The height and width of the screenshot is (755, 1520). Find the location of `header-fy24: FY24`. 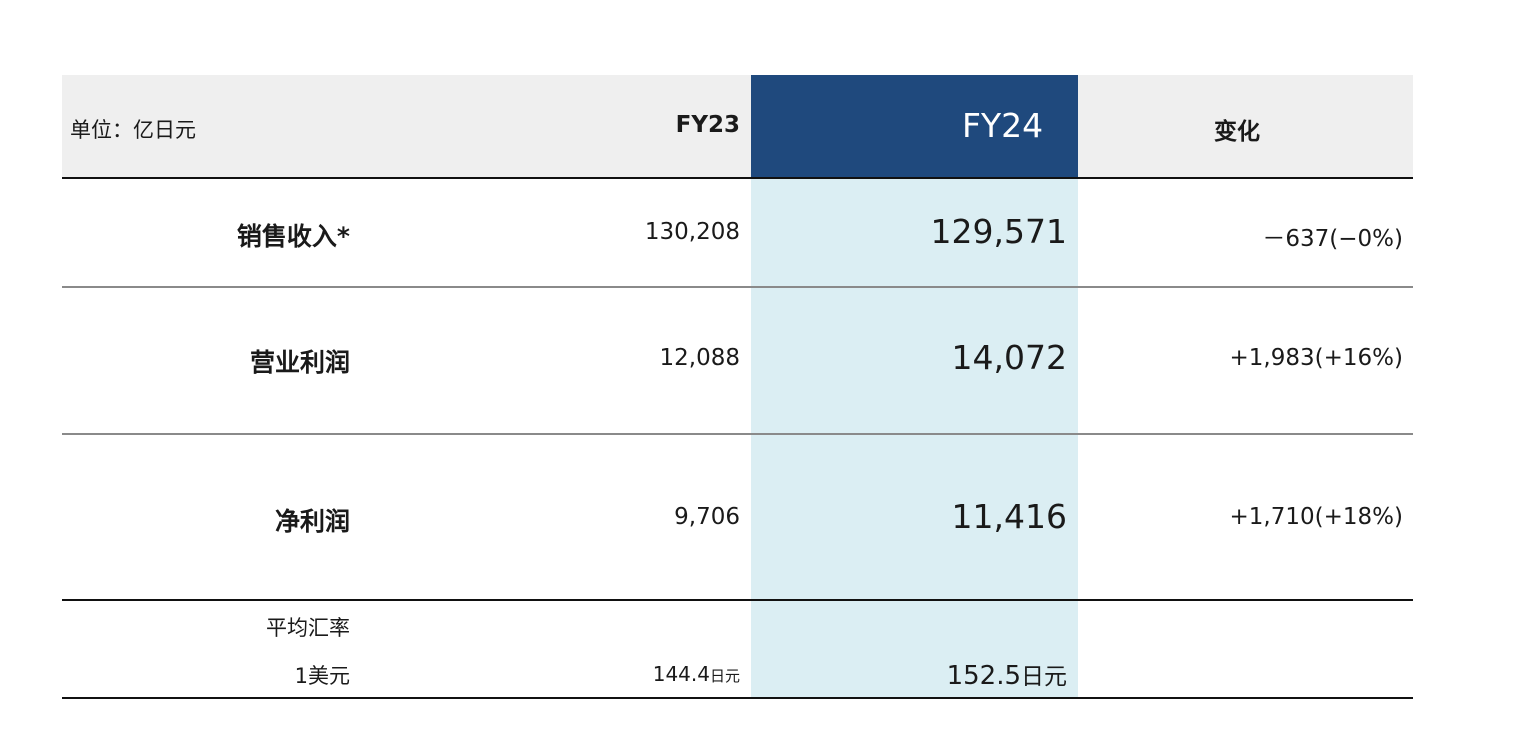

header-fy24: FY24 is located at coordinates (1003, 125).